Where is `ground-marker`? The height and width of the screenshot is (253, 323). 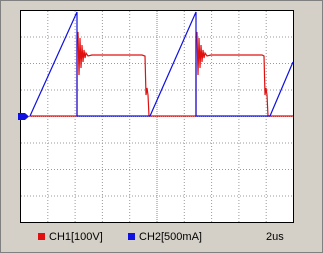 ground-marker is located at coordinates (23, 116).